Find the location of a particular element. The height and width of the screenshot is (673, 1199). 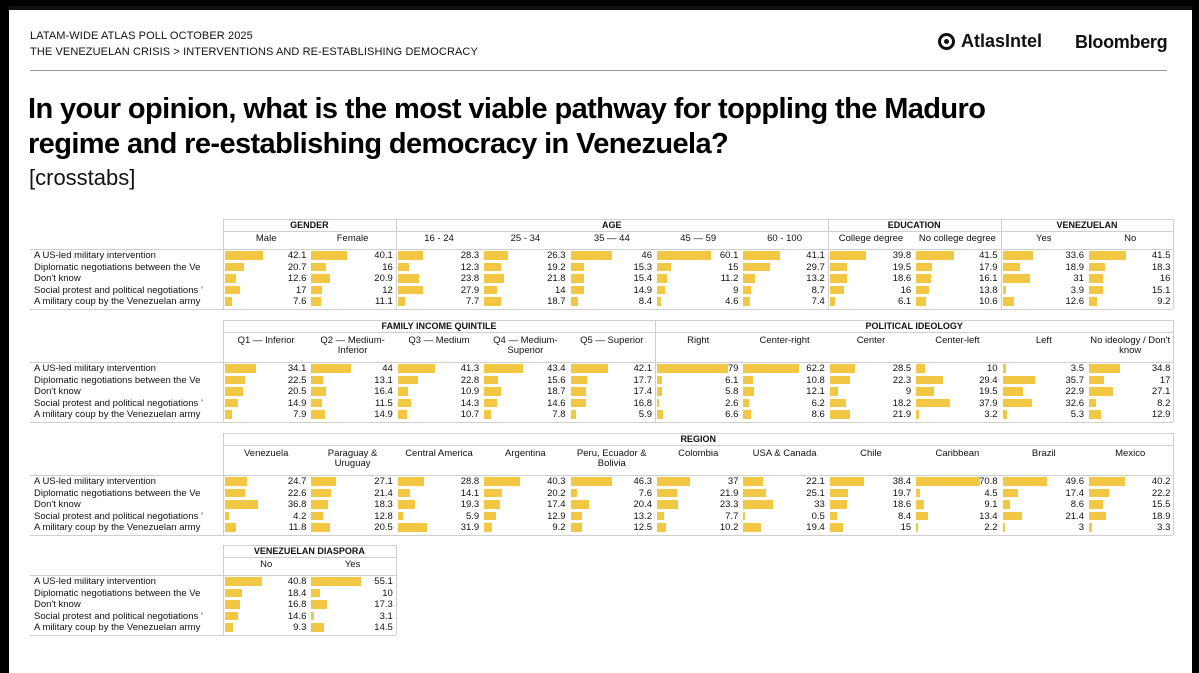

value-label: 17.4 is located at coordinates (1074, 493).